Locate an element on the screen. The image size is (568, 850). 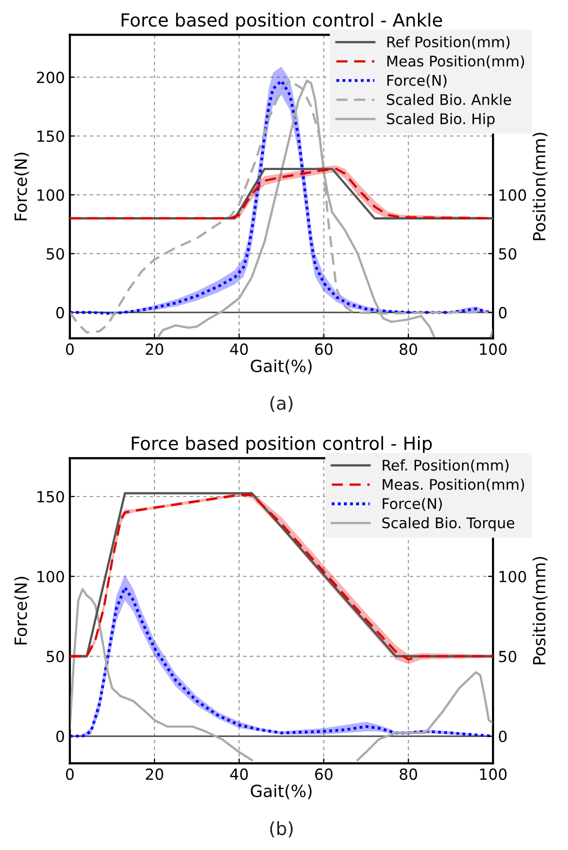
legend-label: Ref. Position(mm) is located at coordinates (445, 465).